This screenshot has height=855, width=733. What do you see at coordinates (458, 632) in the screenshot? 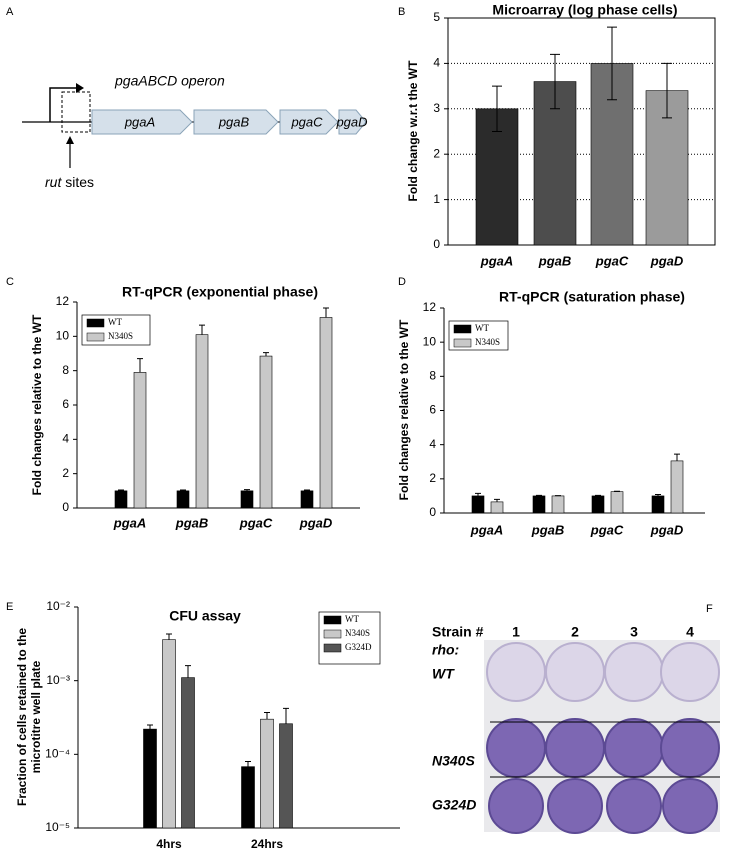
I see `column-header: Strain #` at bounding box center [458, 632].